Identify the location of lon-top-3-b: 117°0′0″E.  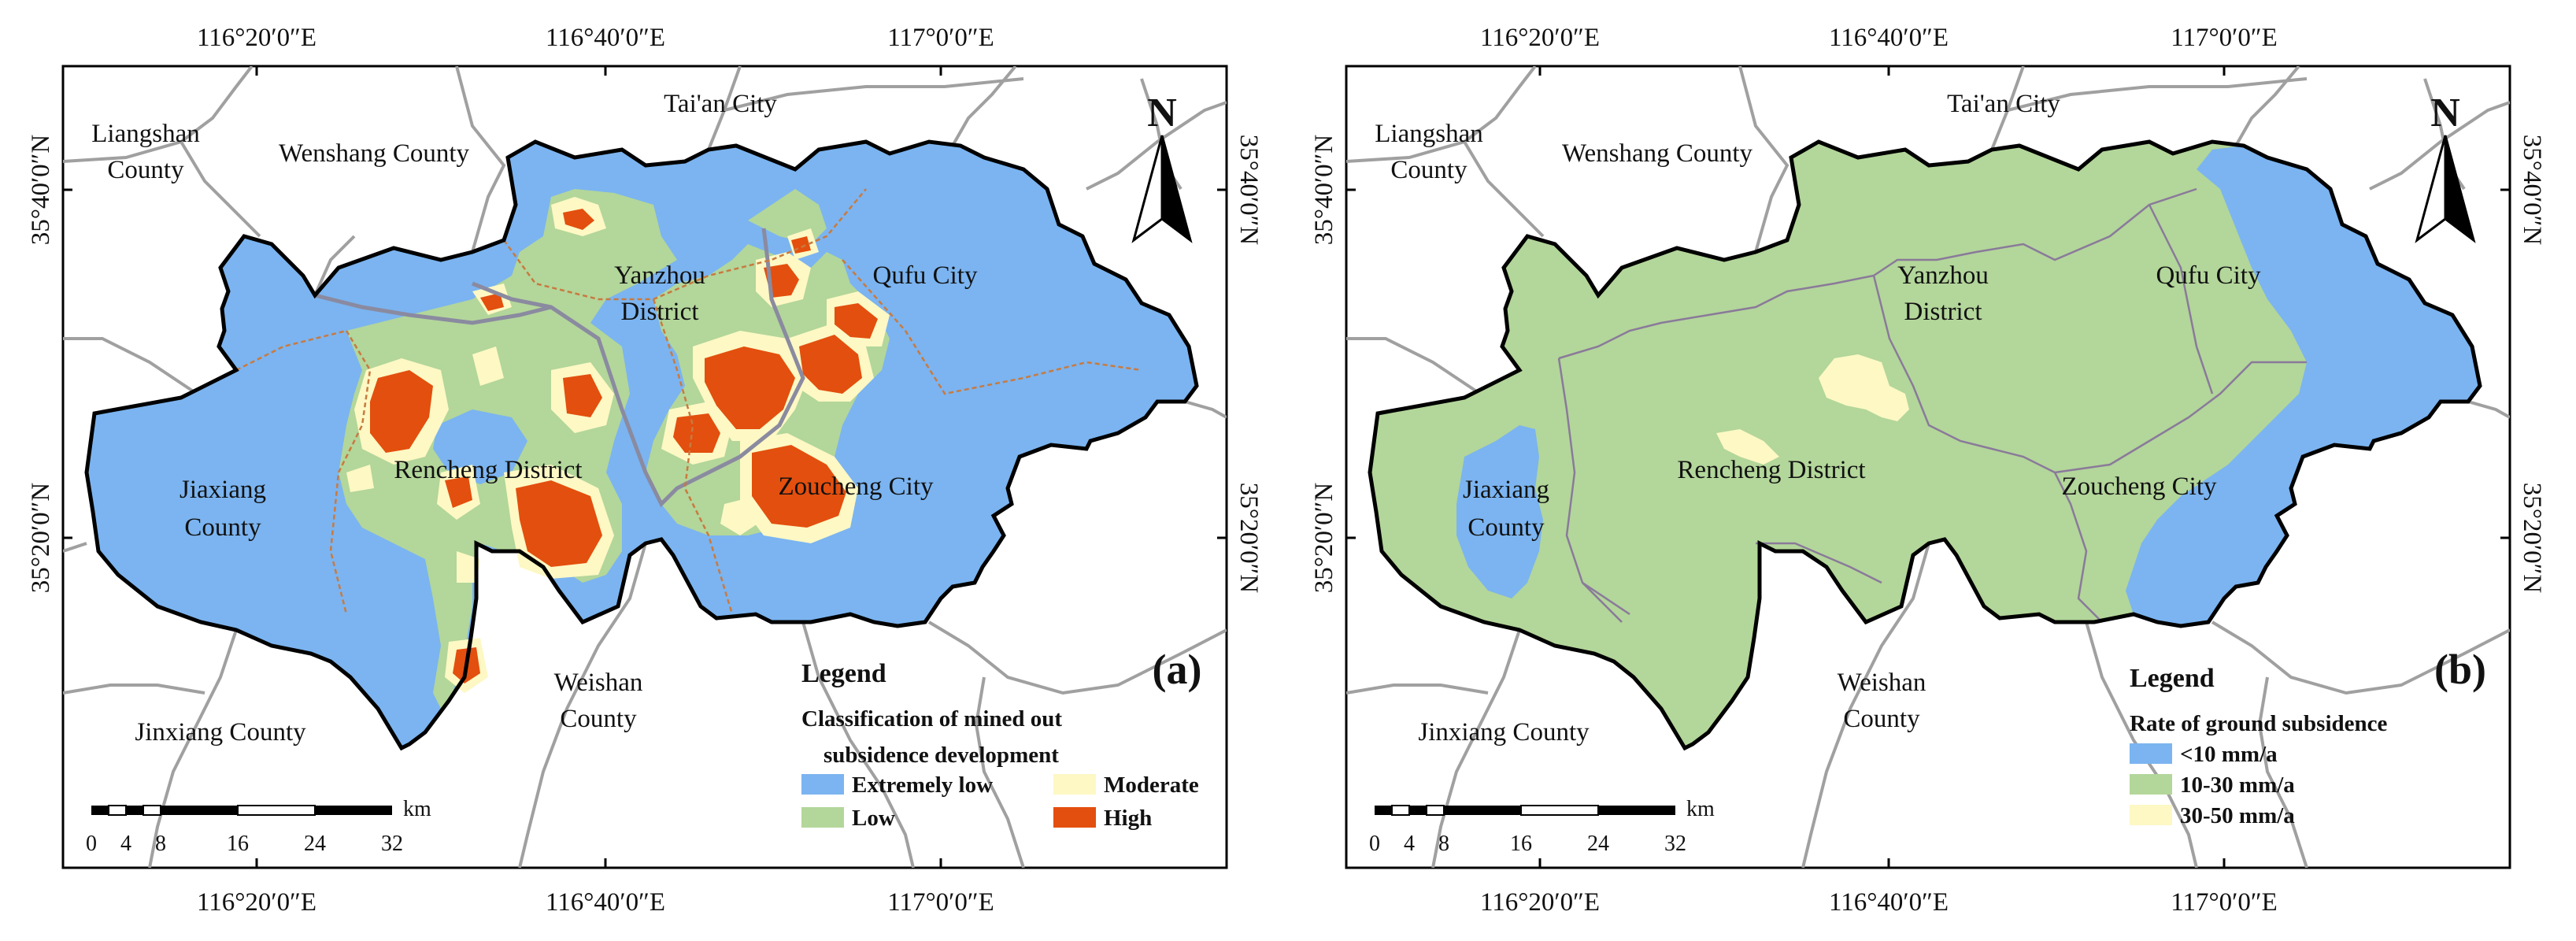
(2224, 38).